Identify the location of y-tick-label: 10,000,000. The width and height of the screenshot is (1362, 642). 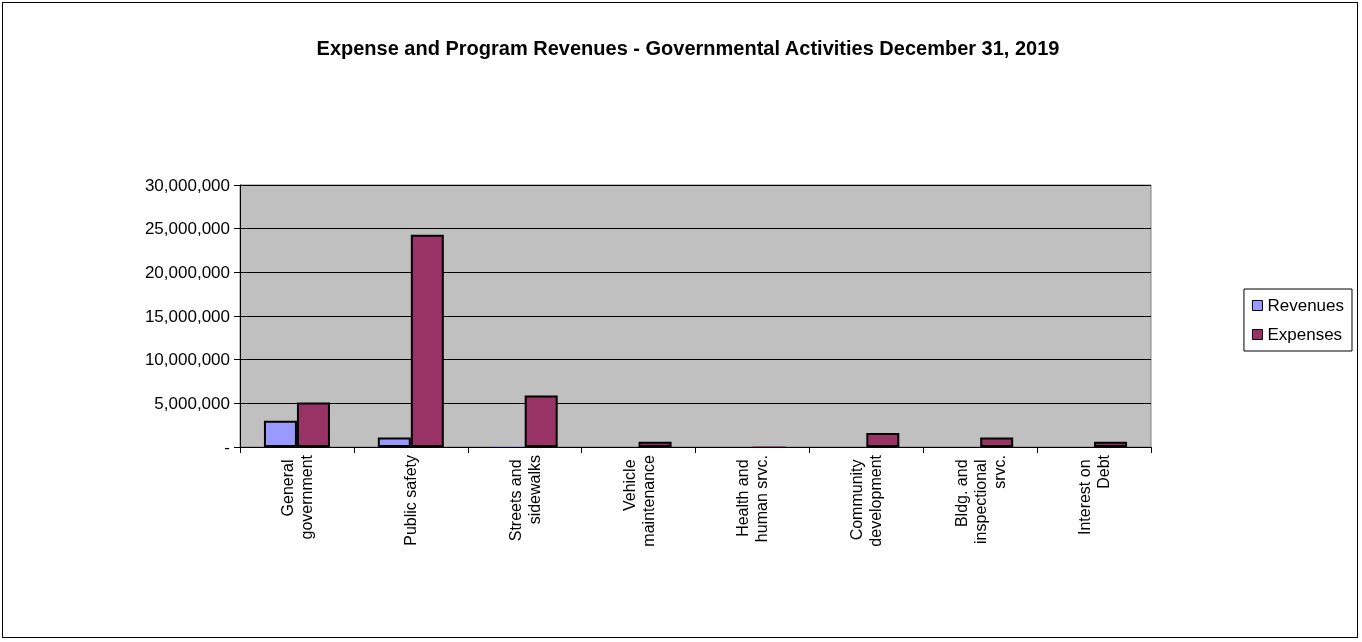
(187, 360).